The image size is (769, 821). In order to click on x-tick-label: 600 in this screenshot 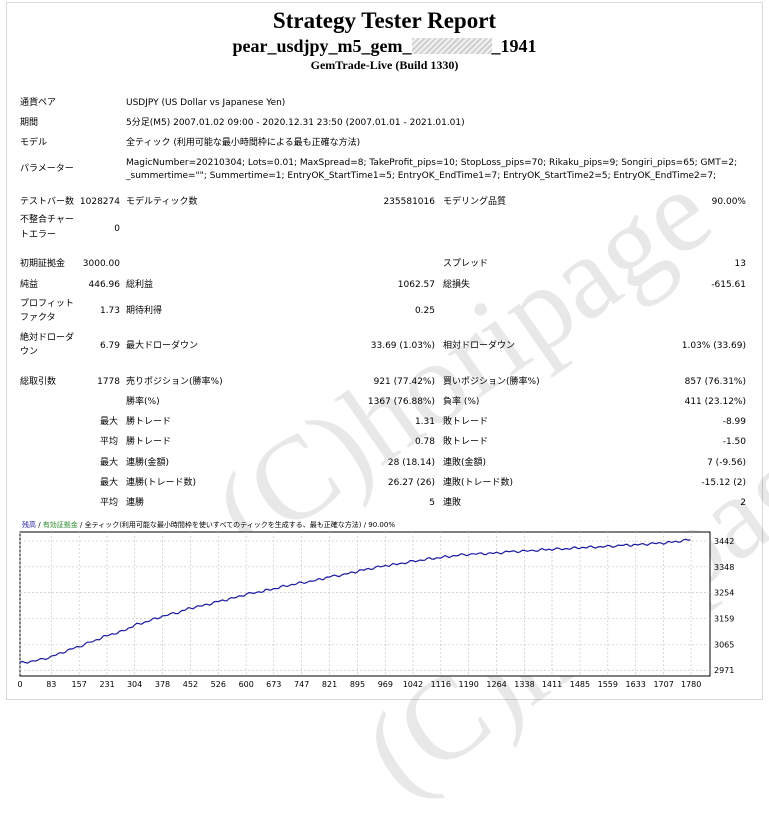, I will do `click(246, 684)`.